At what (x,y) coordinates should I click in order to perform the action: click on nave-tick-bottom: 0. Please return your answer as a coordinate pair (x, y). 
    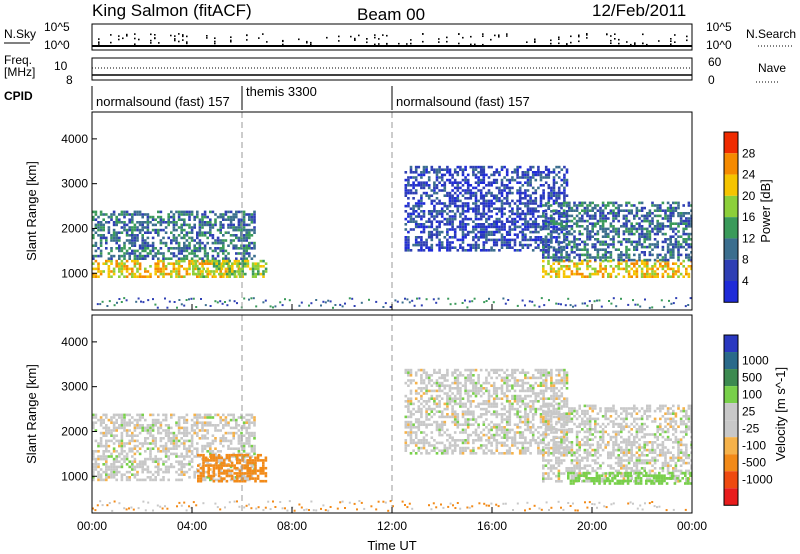
    Looking at the image, I should click on (711, 80).